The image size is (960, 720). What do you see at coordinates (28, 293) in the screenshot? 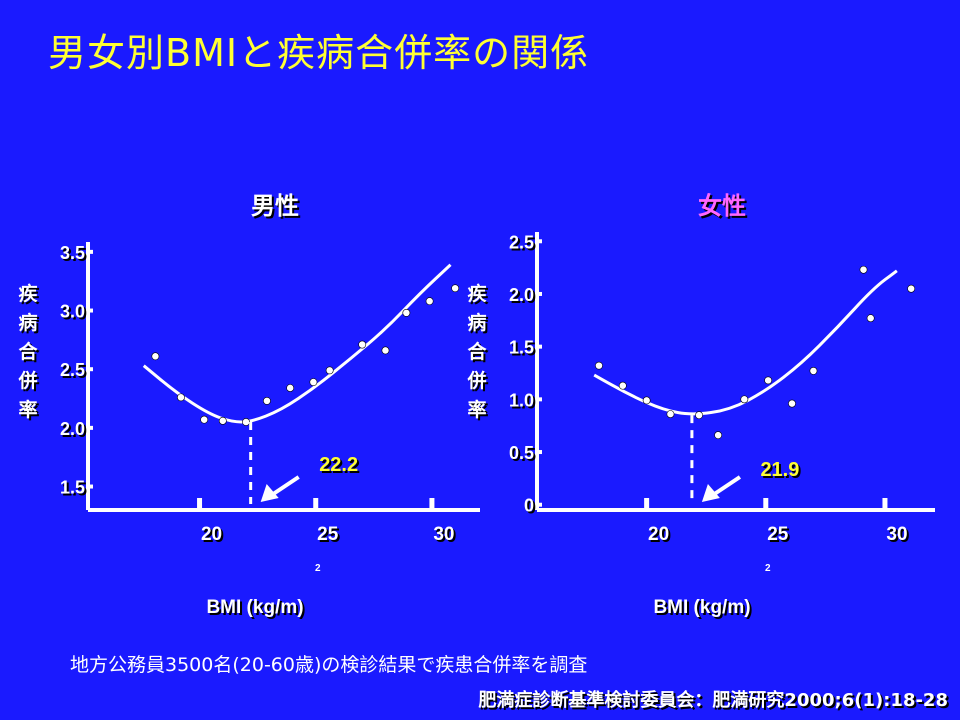
I see `male-y-axis-label-char: 疾` at bounding box center [28, 293].